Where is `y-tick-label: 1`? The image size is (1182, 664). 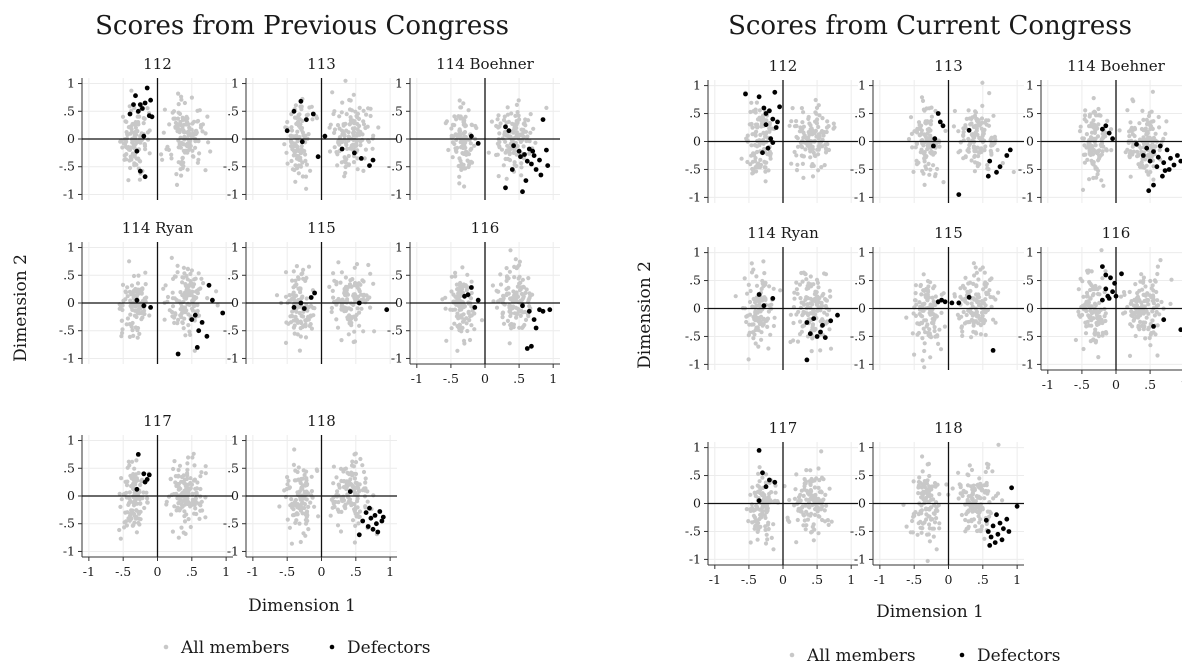 y-tick-label: 1 is located at coordinates (862, 447).